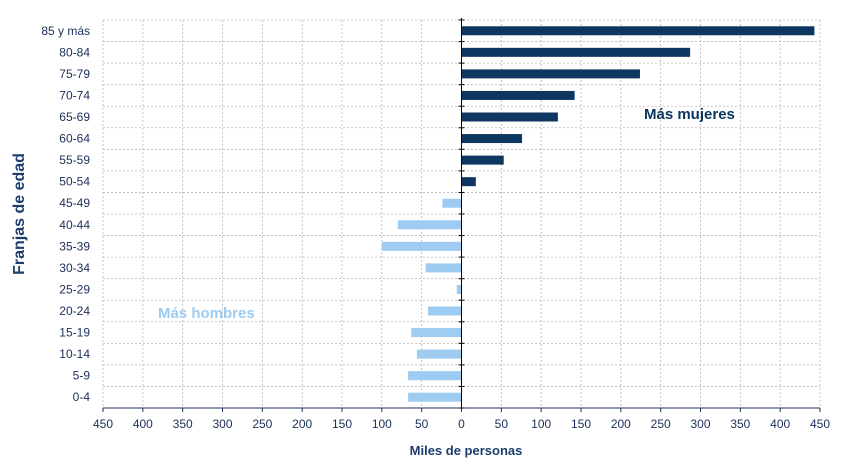 This screenshot has height=475, width=858. Describe the element at coordinates (74, 182) in the screenshot. I see `category-label: 50-54` at that location.